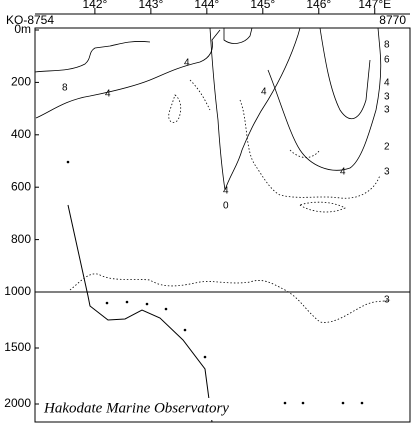  I want to click on x-tick-label: 147°E, so click(374, 5).